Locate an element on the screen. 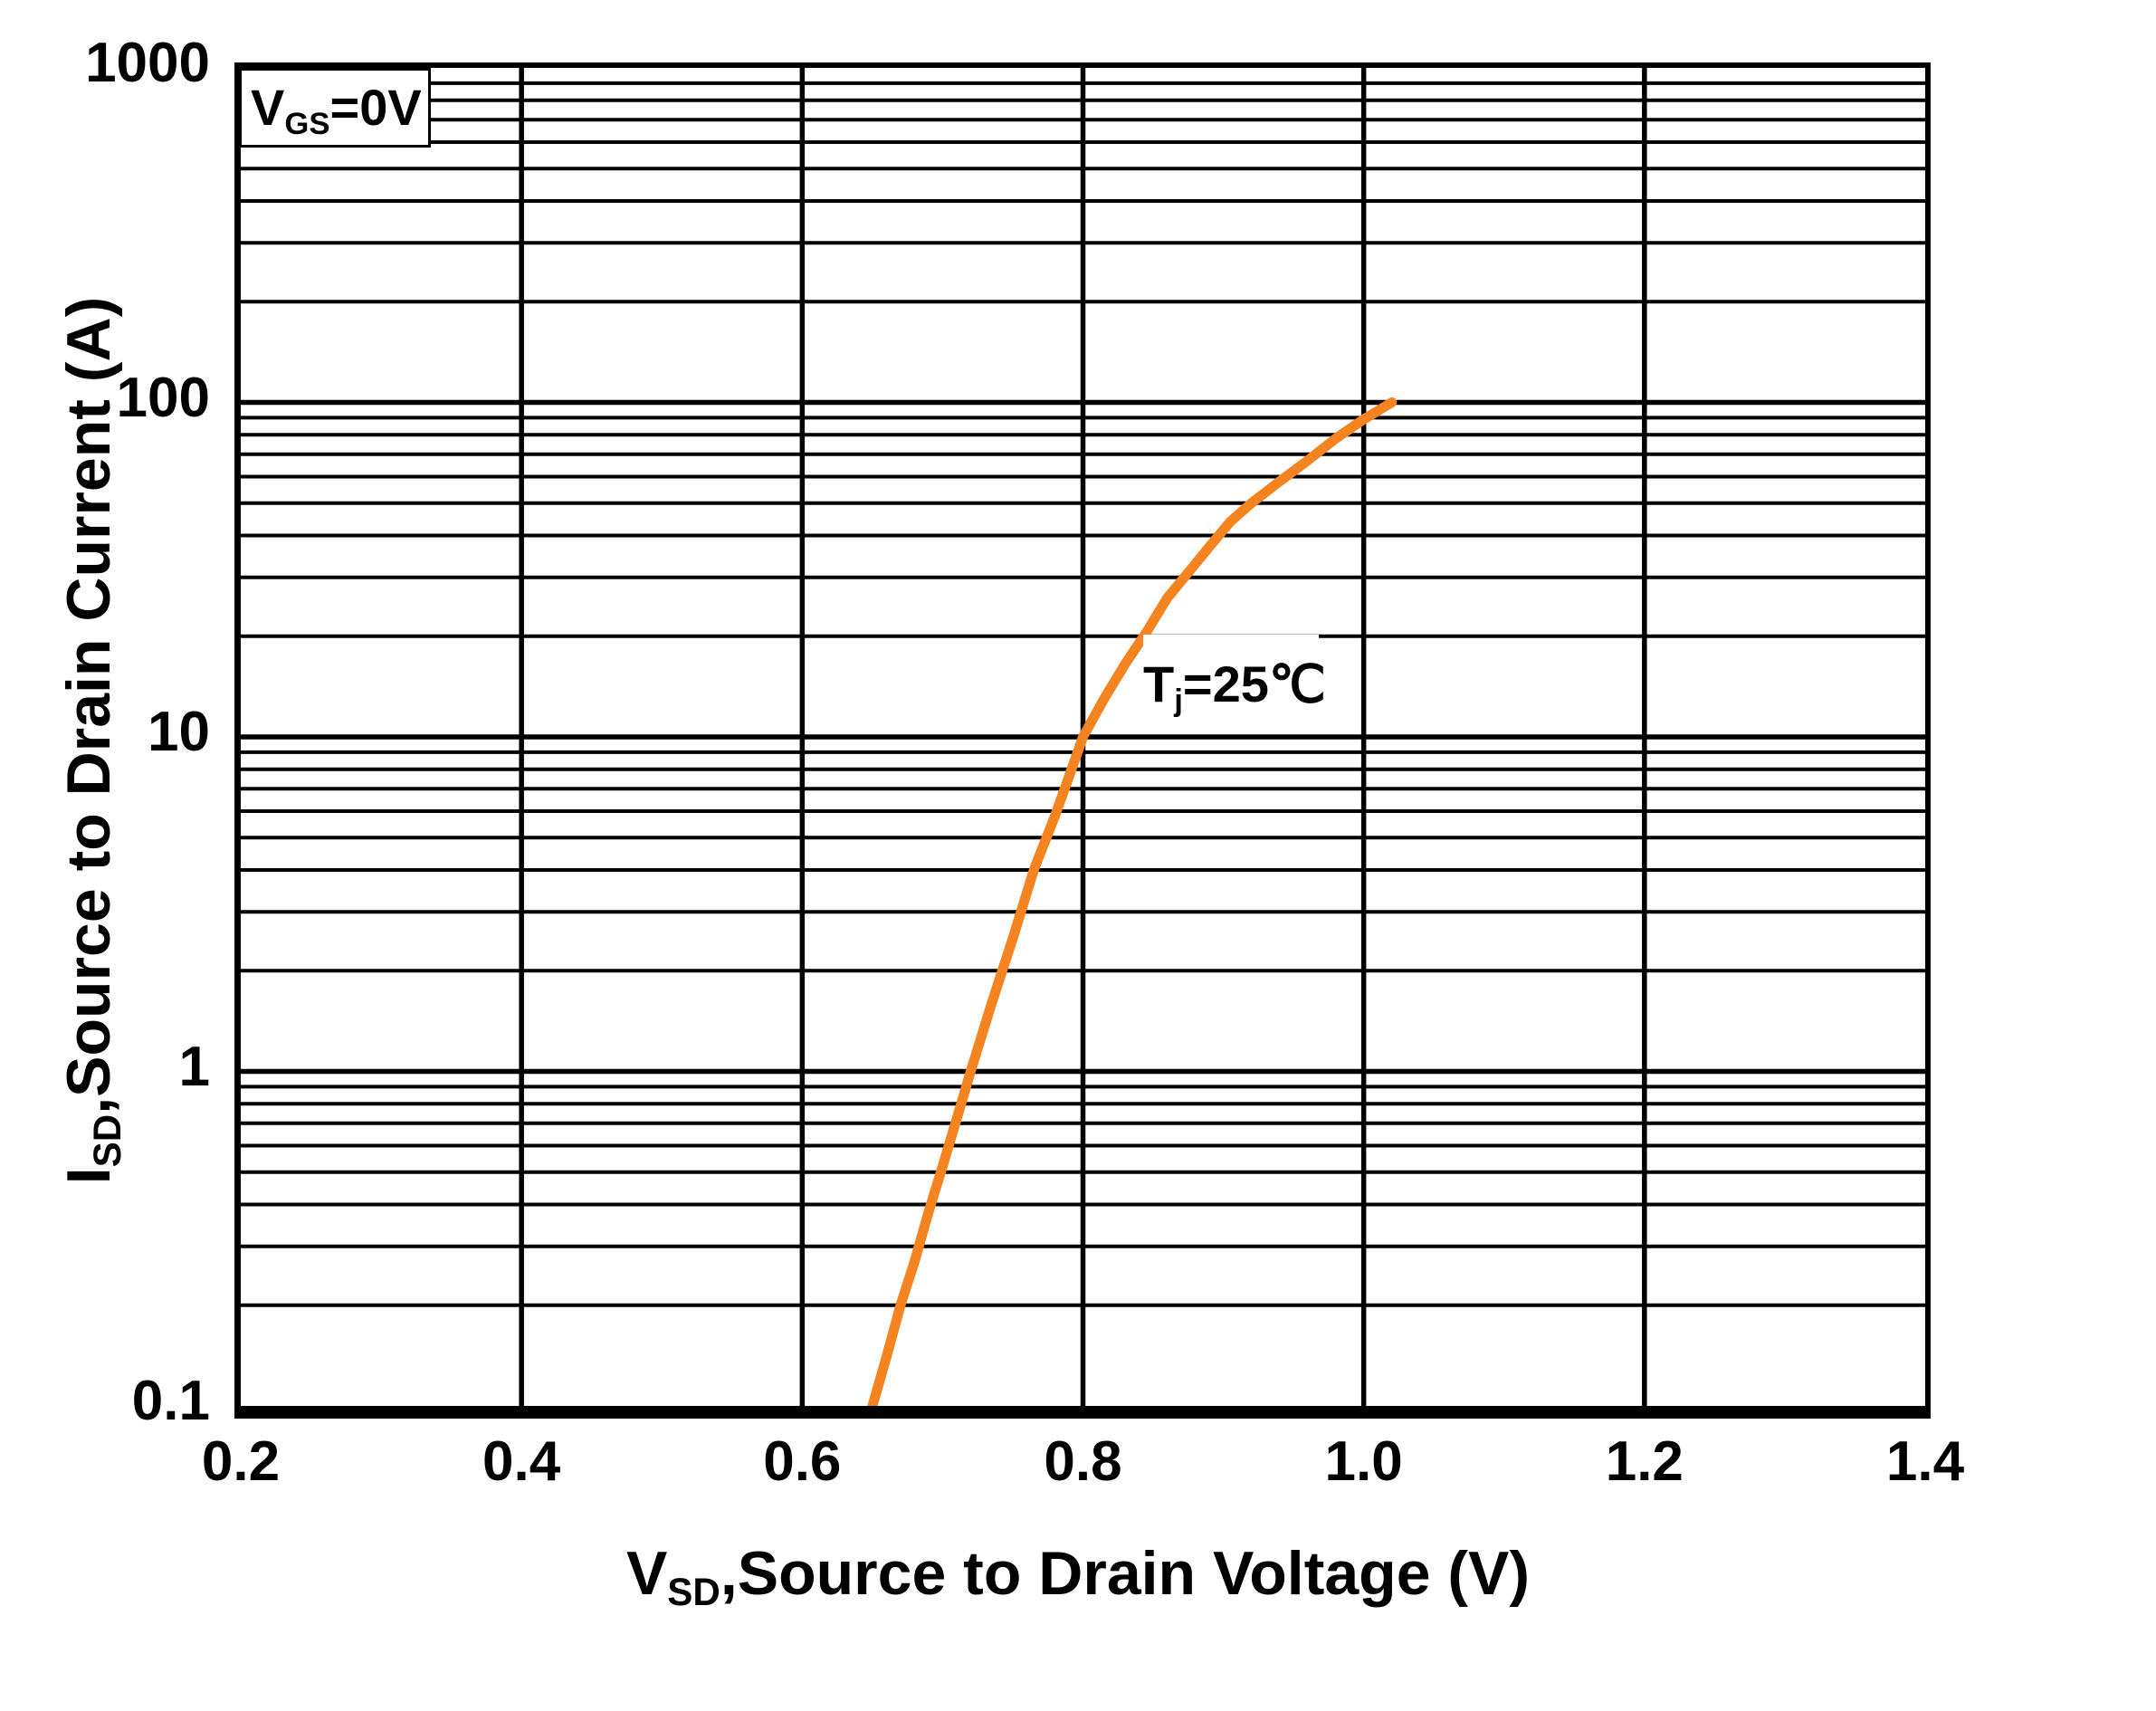 The height and width of the screenshot is (1711, 2156). vgs-annotation-box: VGS=0V is located at coordinates (335, 108).